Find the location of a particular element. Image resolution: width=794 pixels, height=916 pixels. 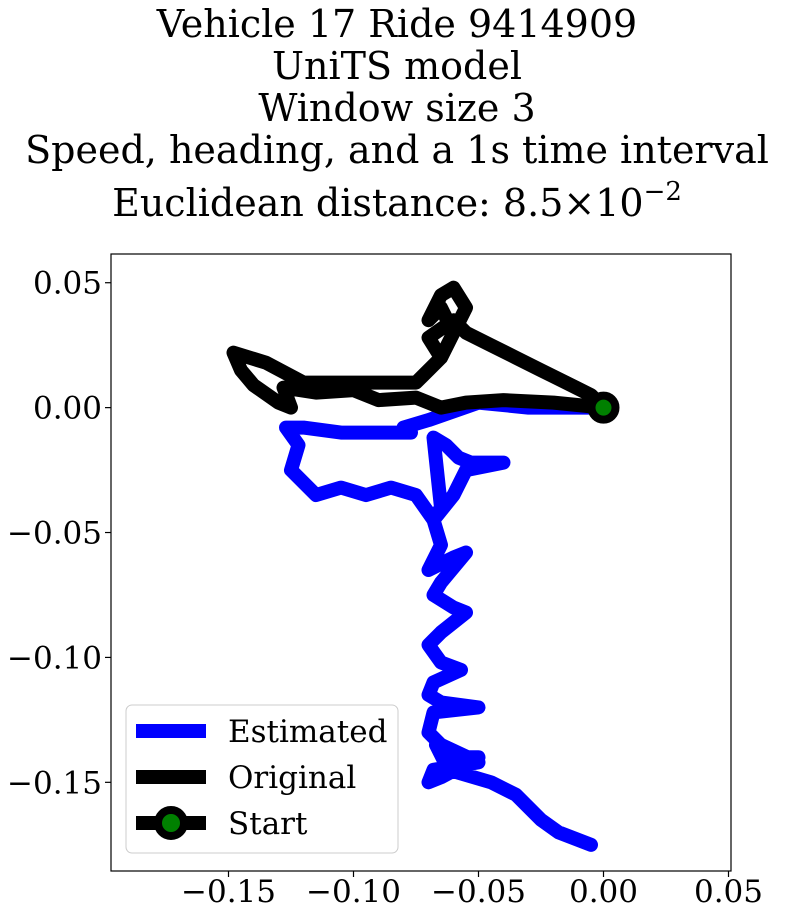

x-tick-label: −0.10 is located at coordinates (353, 892).